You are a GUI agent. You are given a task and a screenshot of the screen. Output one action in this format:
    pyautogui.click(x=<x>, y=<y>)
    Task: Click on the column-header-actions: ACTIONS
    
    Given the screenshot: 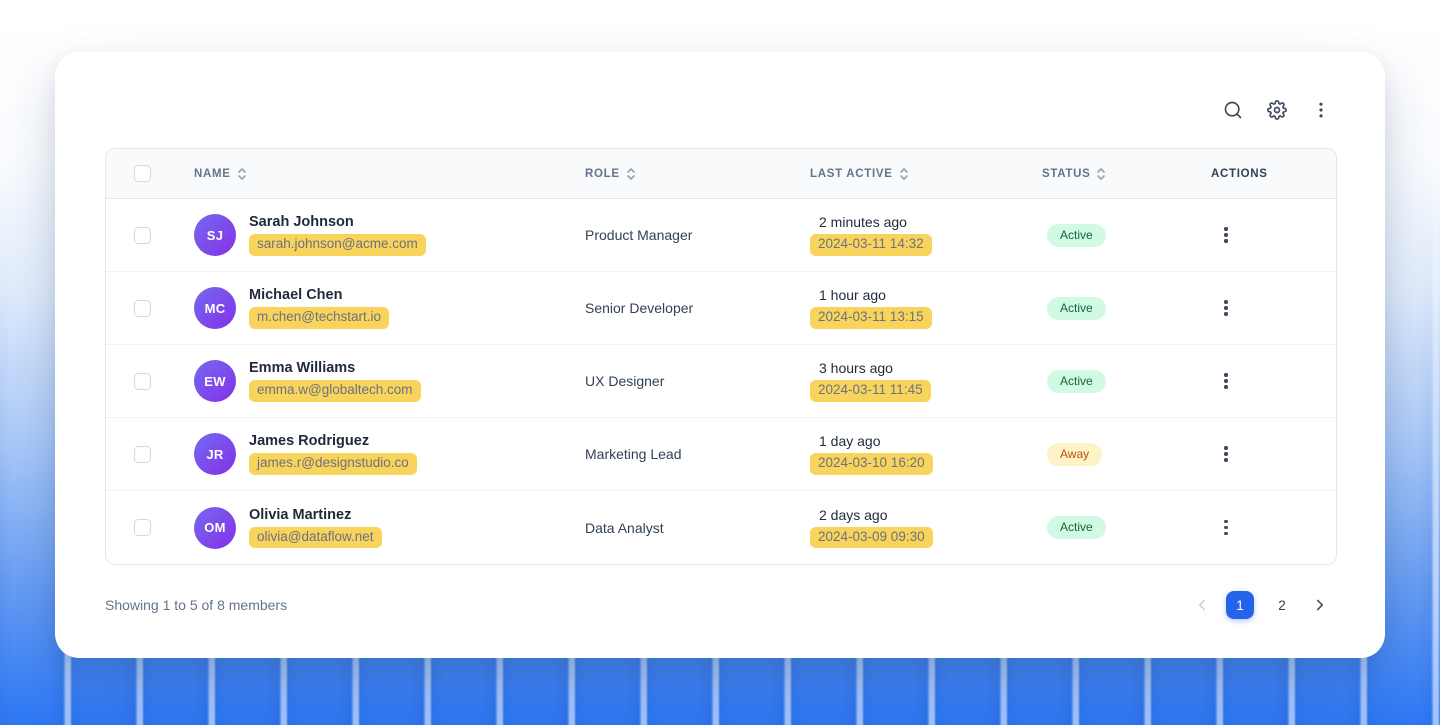 What is the action you would take?
    pyautogui.click(x=1273, y=174)
    